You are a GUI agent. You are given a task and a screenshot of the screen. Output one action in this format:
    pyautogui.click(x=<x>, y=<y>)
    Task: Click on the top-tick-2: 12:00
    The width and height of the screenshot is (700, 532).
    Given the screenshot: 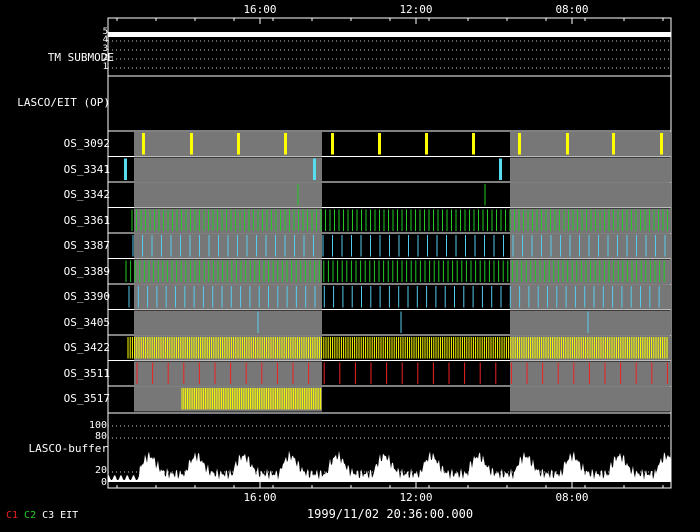 What is the action you would take?
    pyautogui.click(x=416, y=9)
    